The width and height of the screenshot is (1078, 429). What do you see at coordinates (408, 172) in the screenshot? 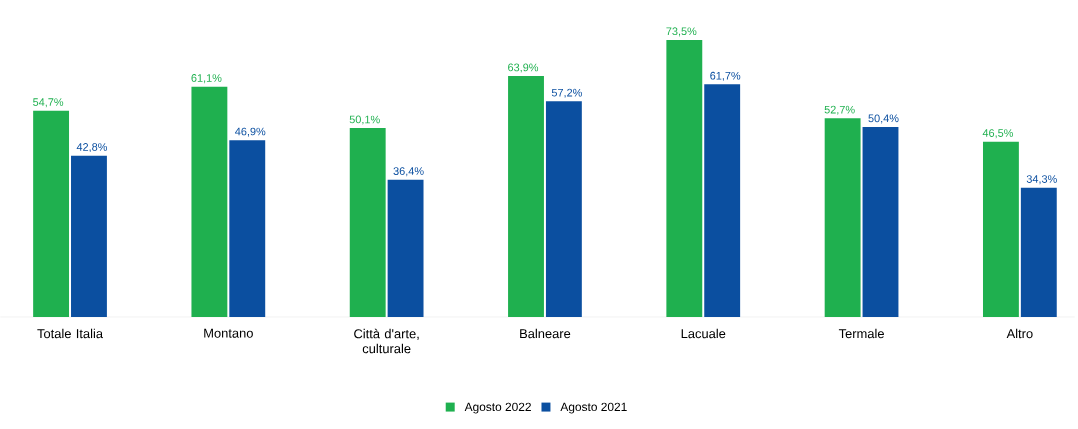
I see `data-label: 36,4%` at bounding box center [408, 172].